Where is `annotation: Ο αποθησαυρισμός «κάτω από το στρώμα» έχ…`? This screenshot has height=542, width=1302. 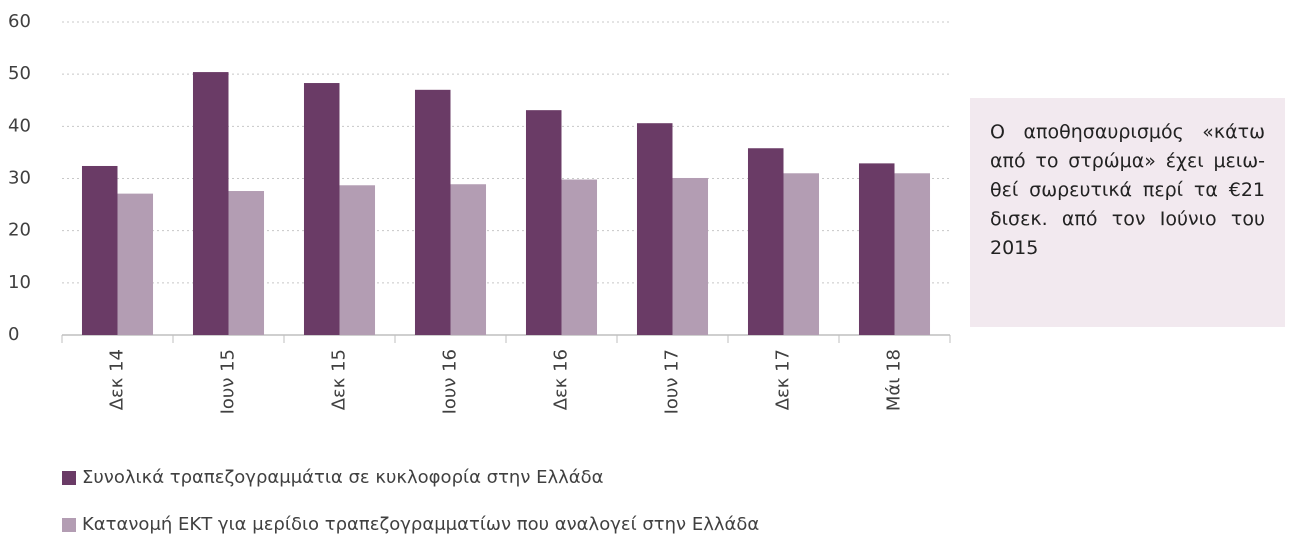 annotation: Ο αποθησαυρισμός «κάτω από το στρώμα» έχ… is located at coordinates (1127, 212).